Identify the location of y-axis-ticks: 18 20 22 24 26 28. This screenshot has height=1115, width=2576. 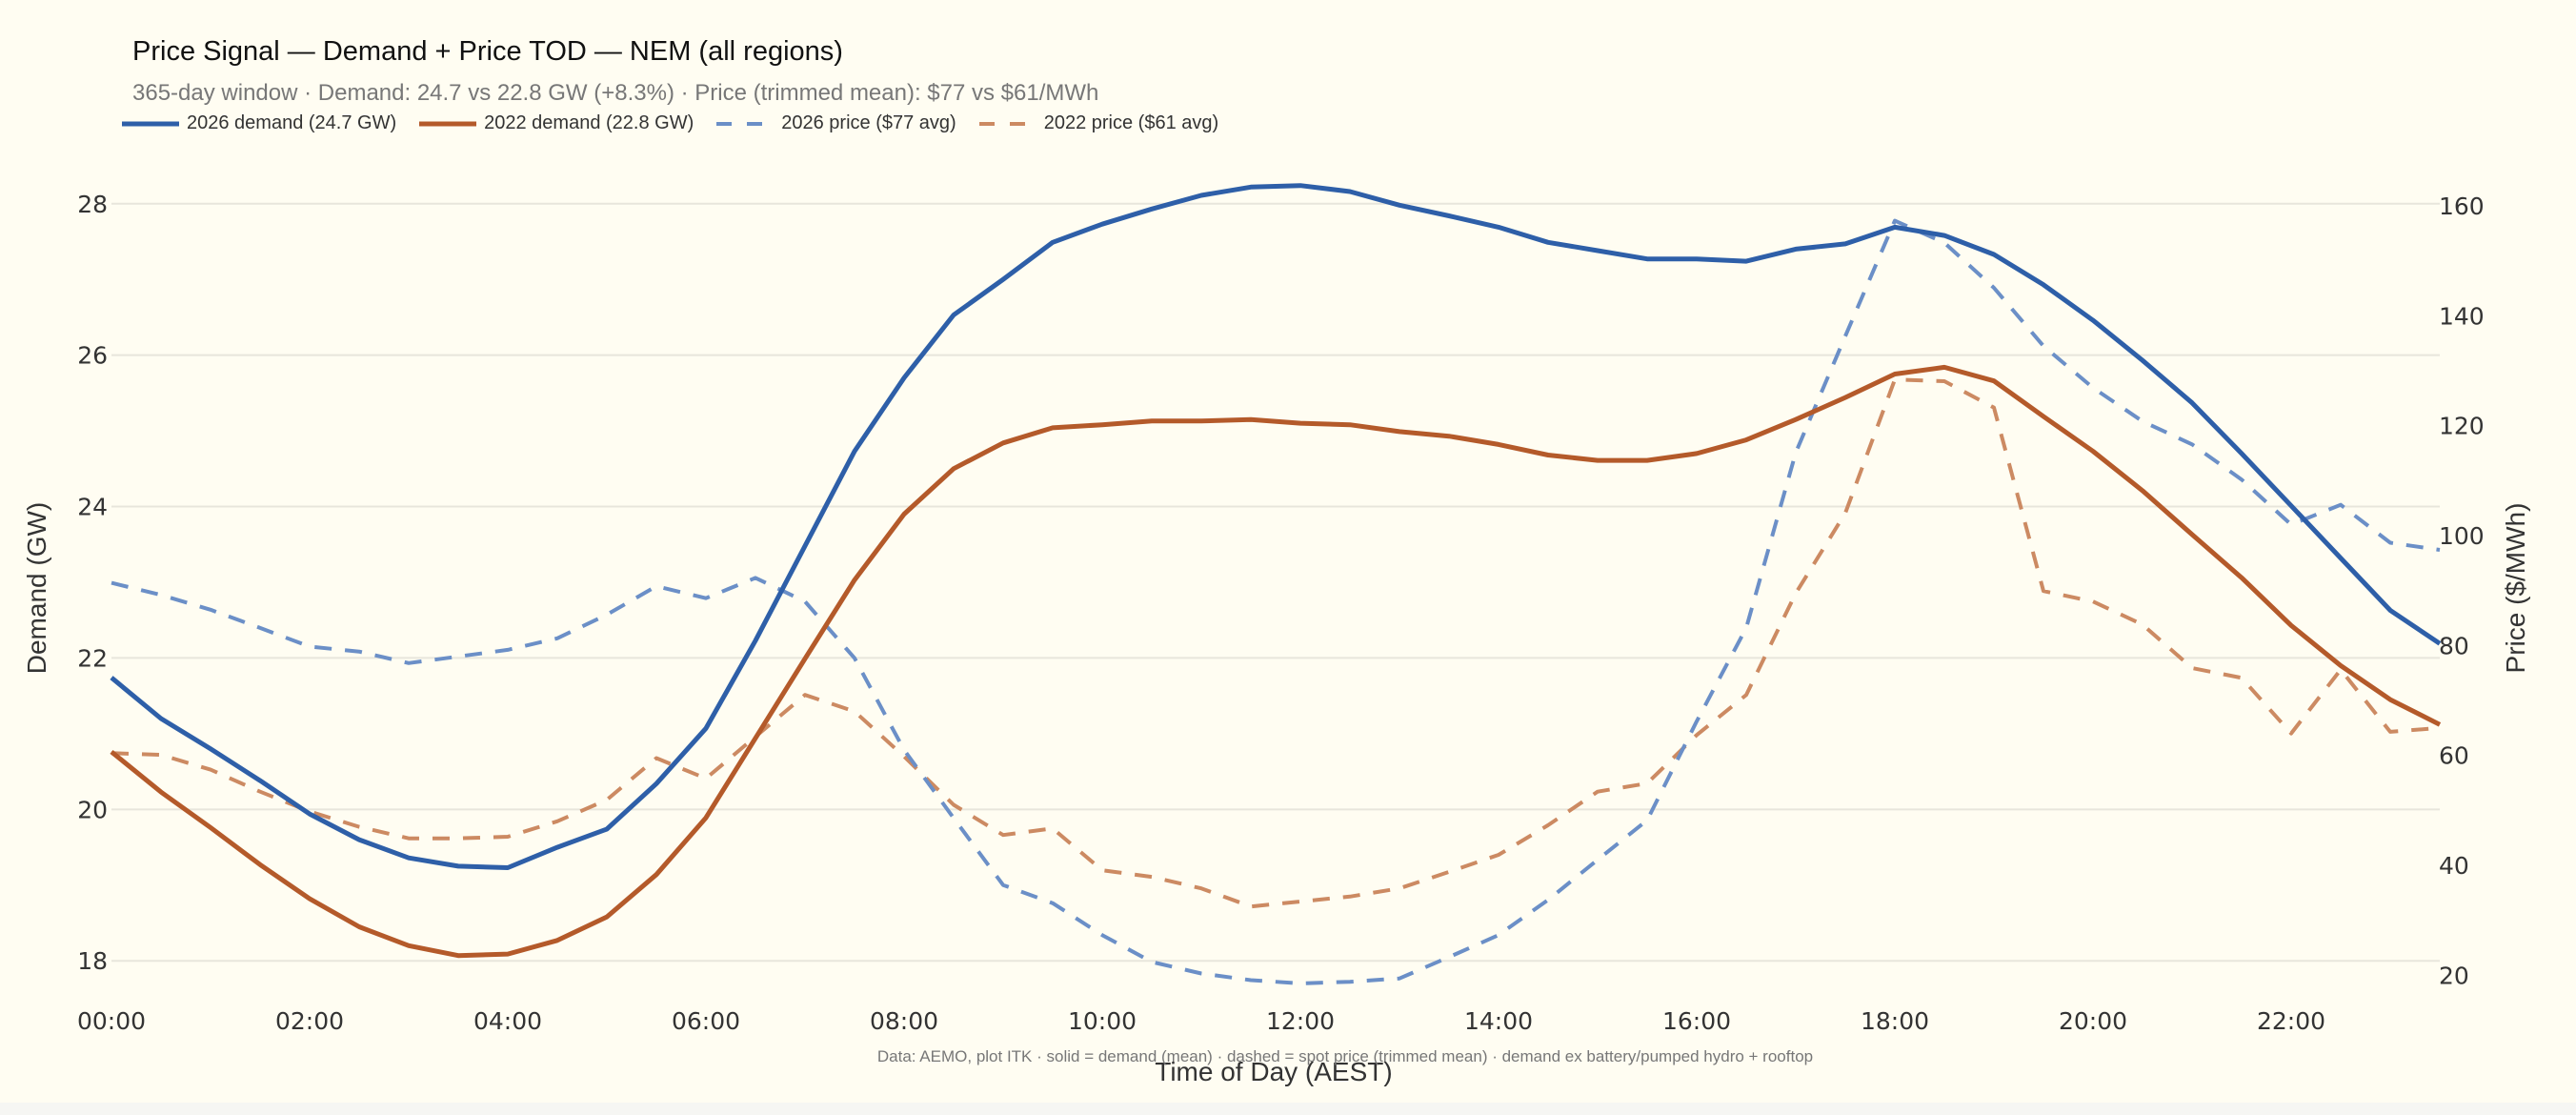
(92, 583).